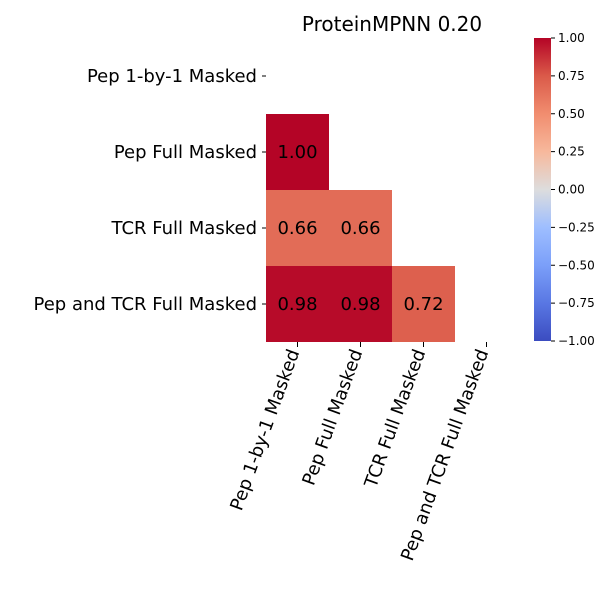 The image size is (600, 600). I want to click on row-label: TCR Full Masked, so click(184, 228).